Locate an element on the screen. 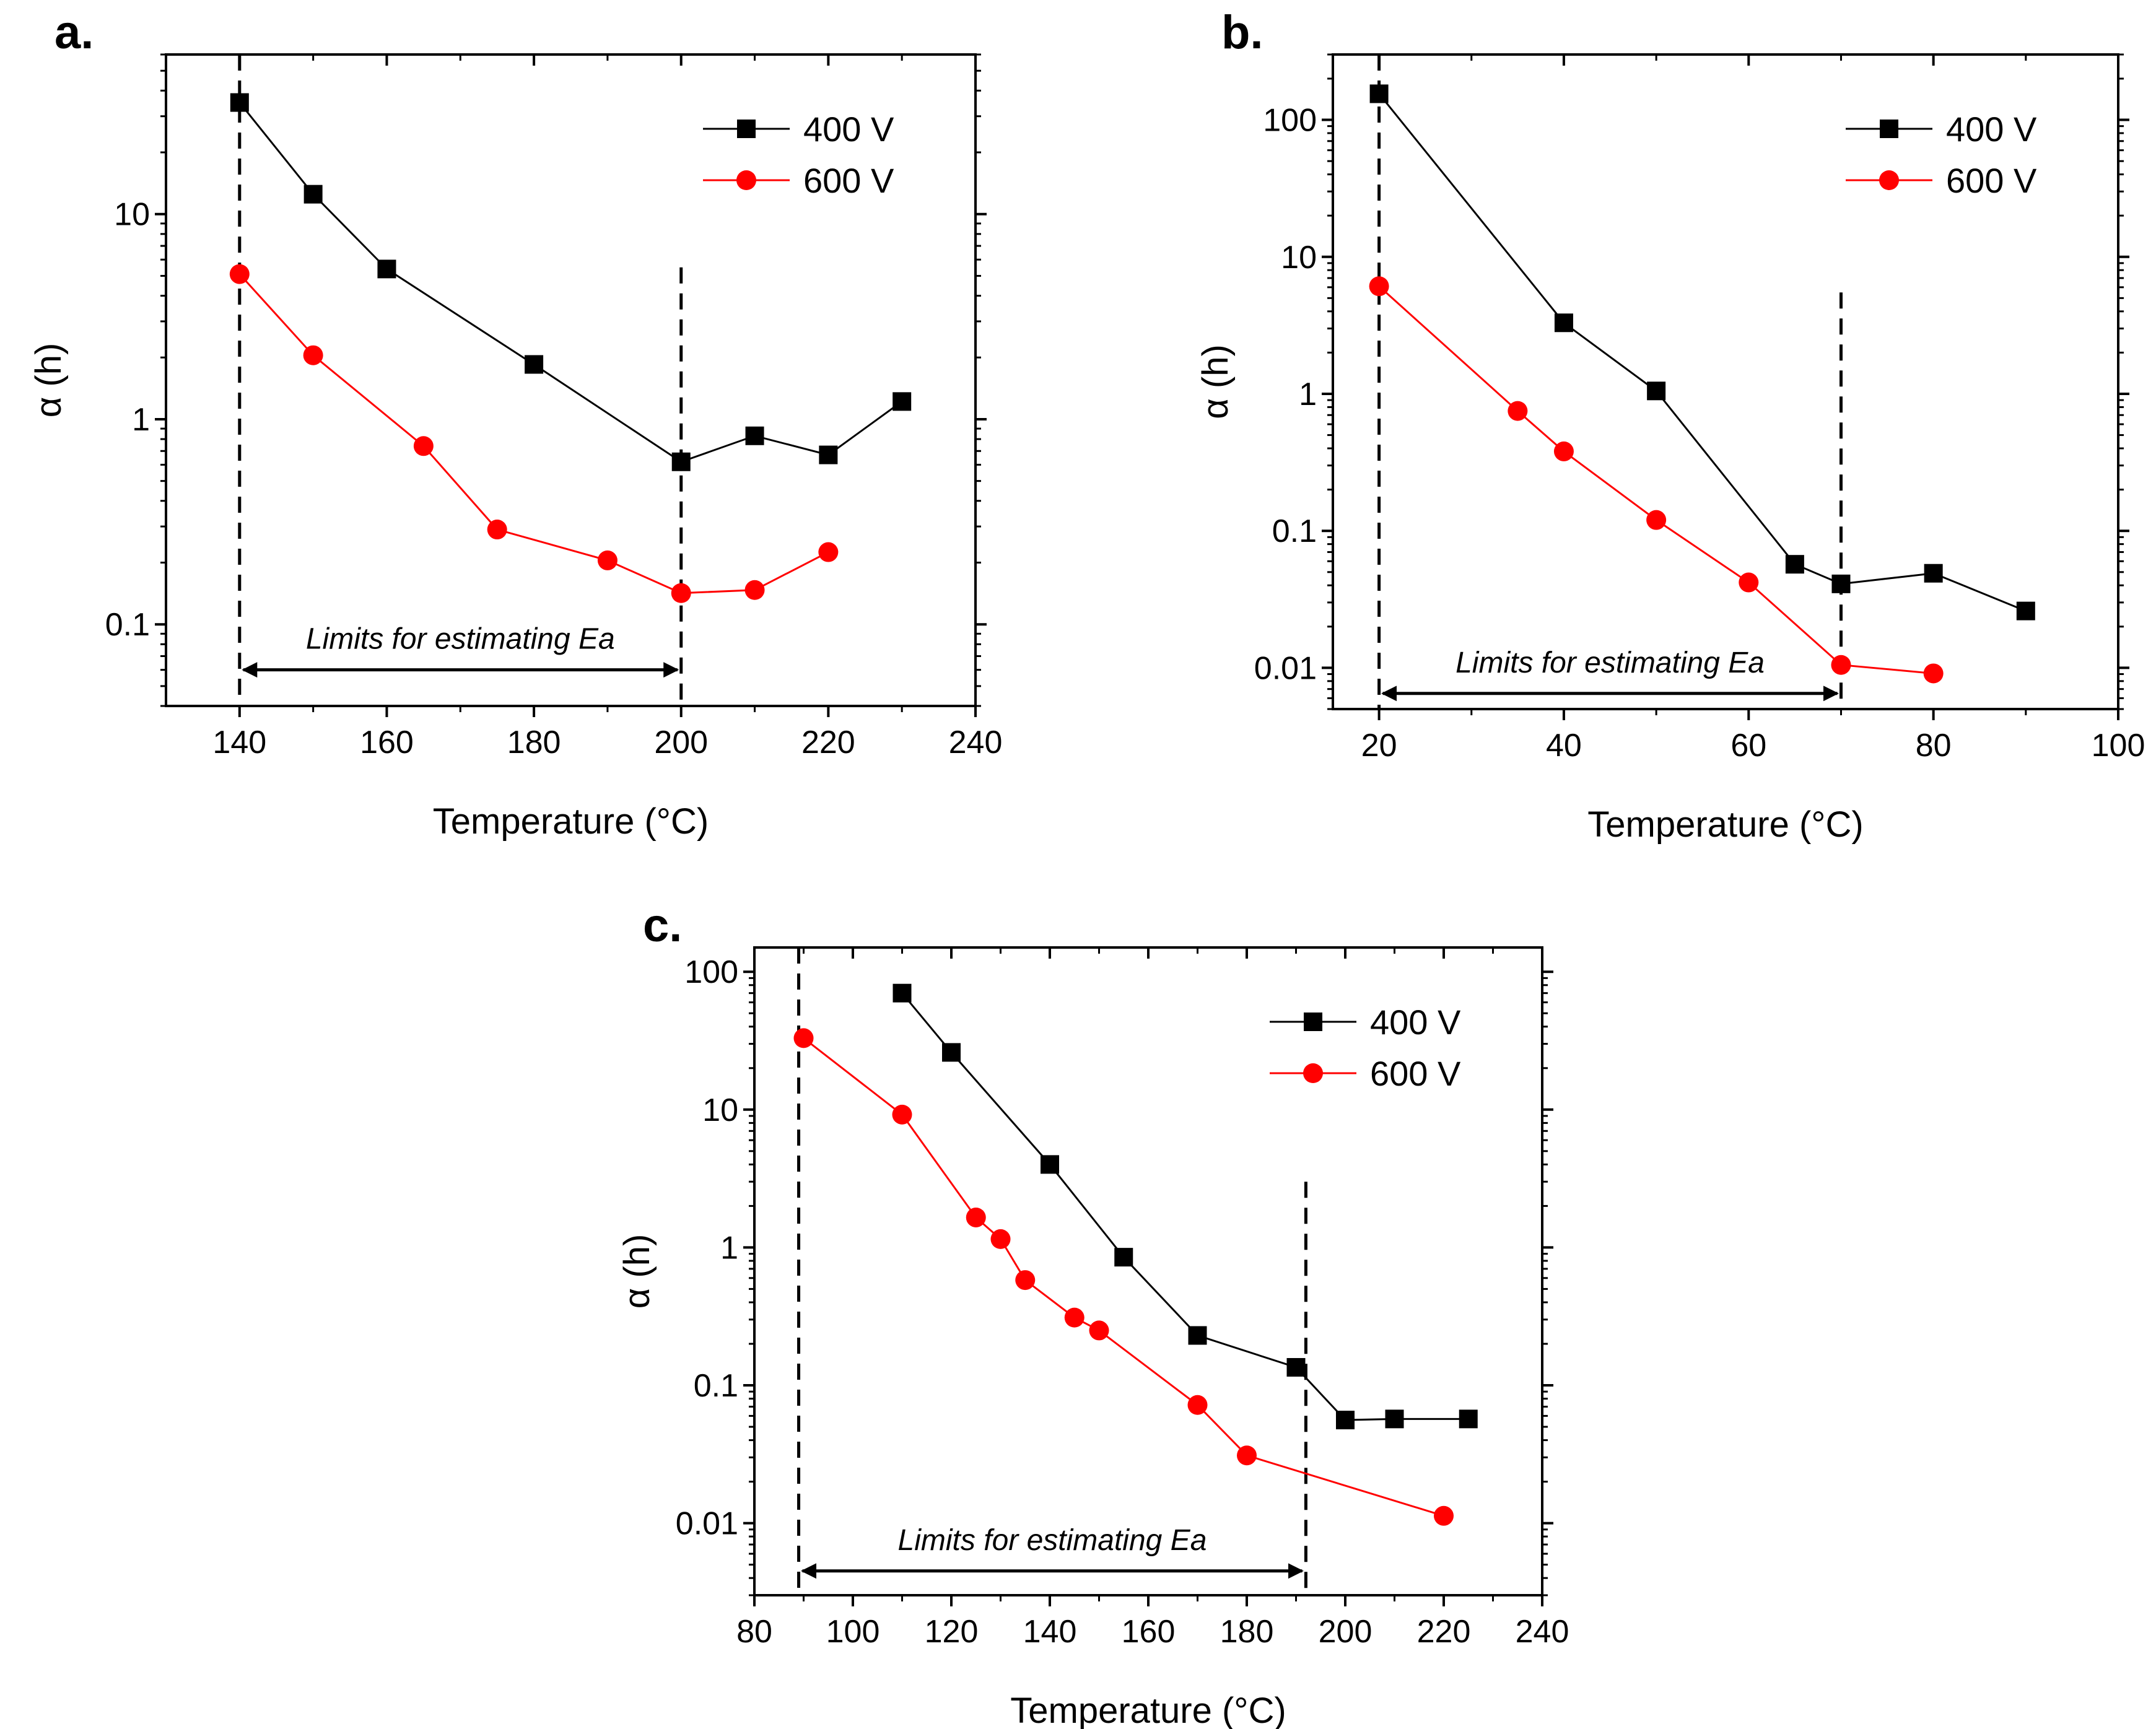  panel-label: c. is located at coordinates (662, 925).